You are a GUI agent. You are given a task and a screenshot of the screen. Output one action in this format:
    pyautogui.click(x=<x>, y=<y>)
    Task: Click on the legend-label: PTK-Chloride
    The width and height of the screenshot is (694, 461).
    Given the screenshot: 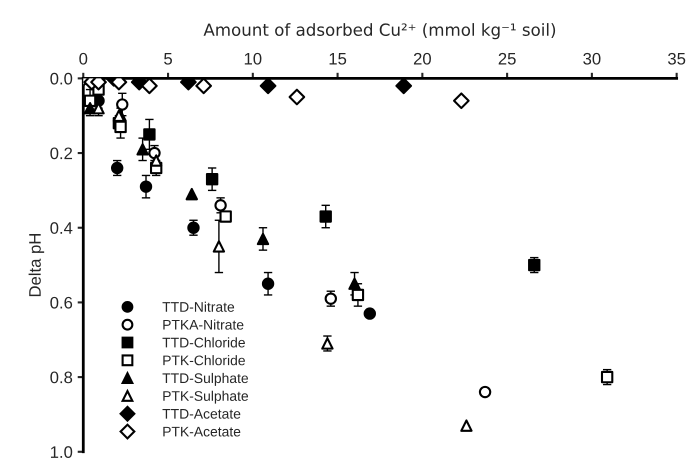 What is the action you would take?
    pyautogui.click(x=204, y=360)
    